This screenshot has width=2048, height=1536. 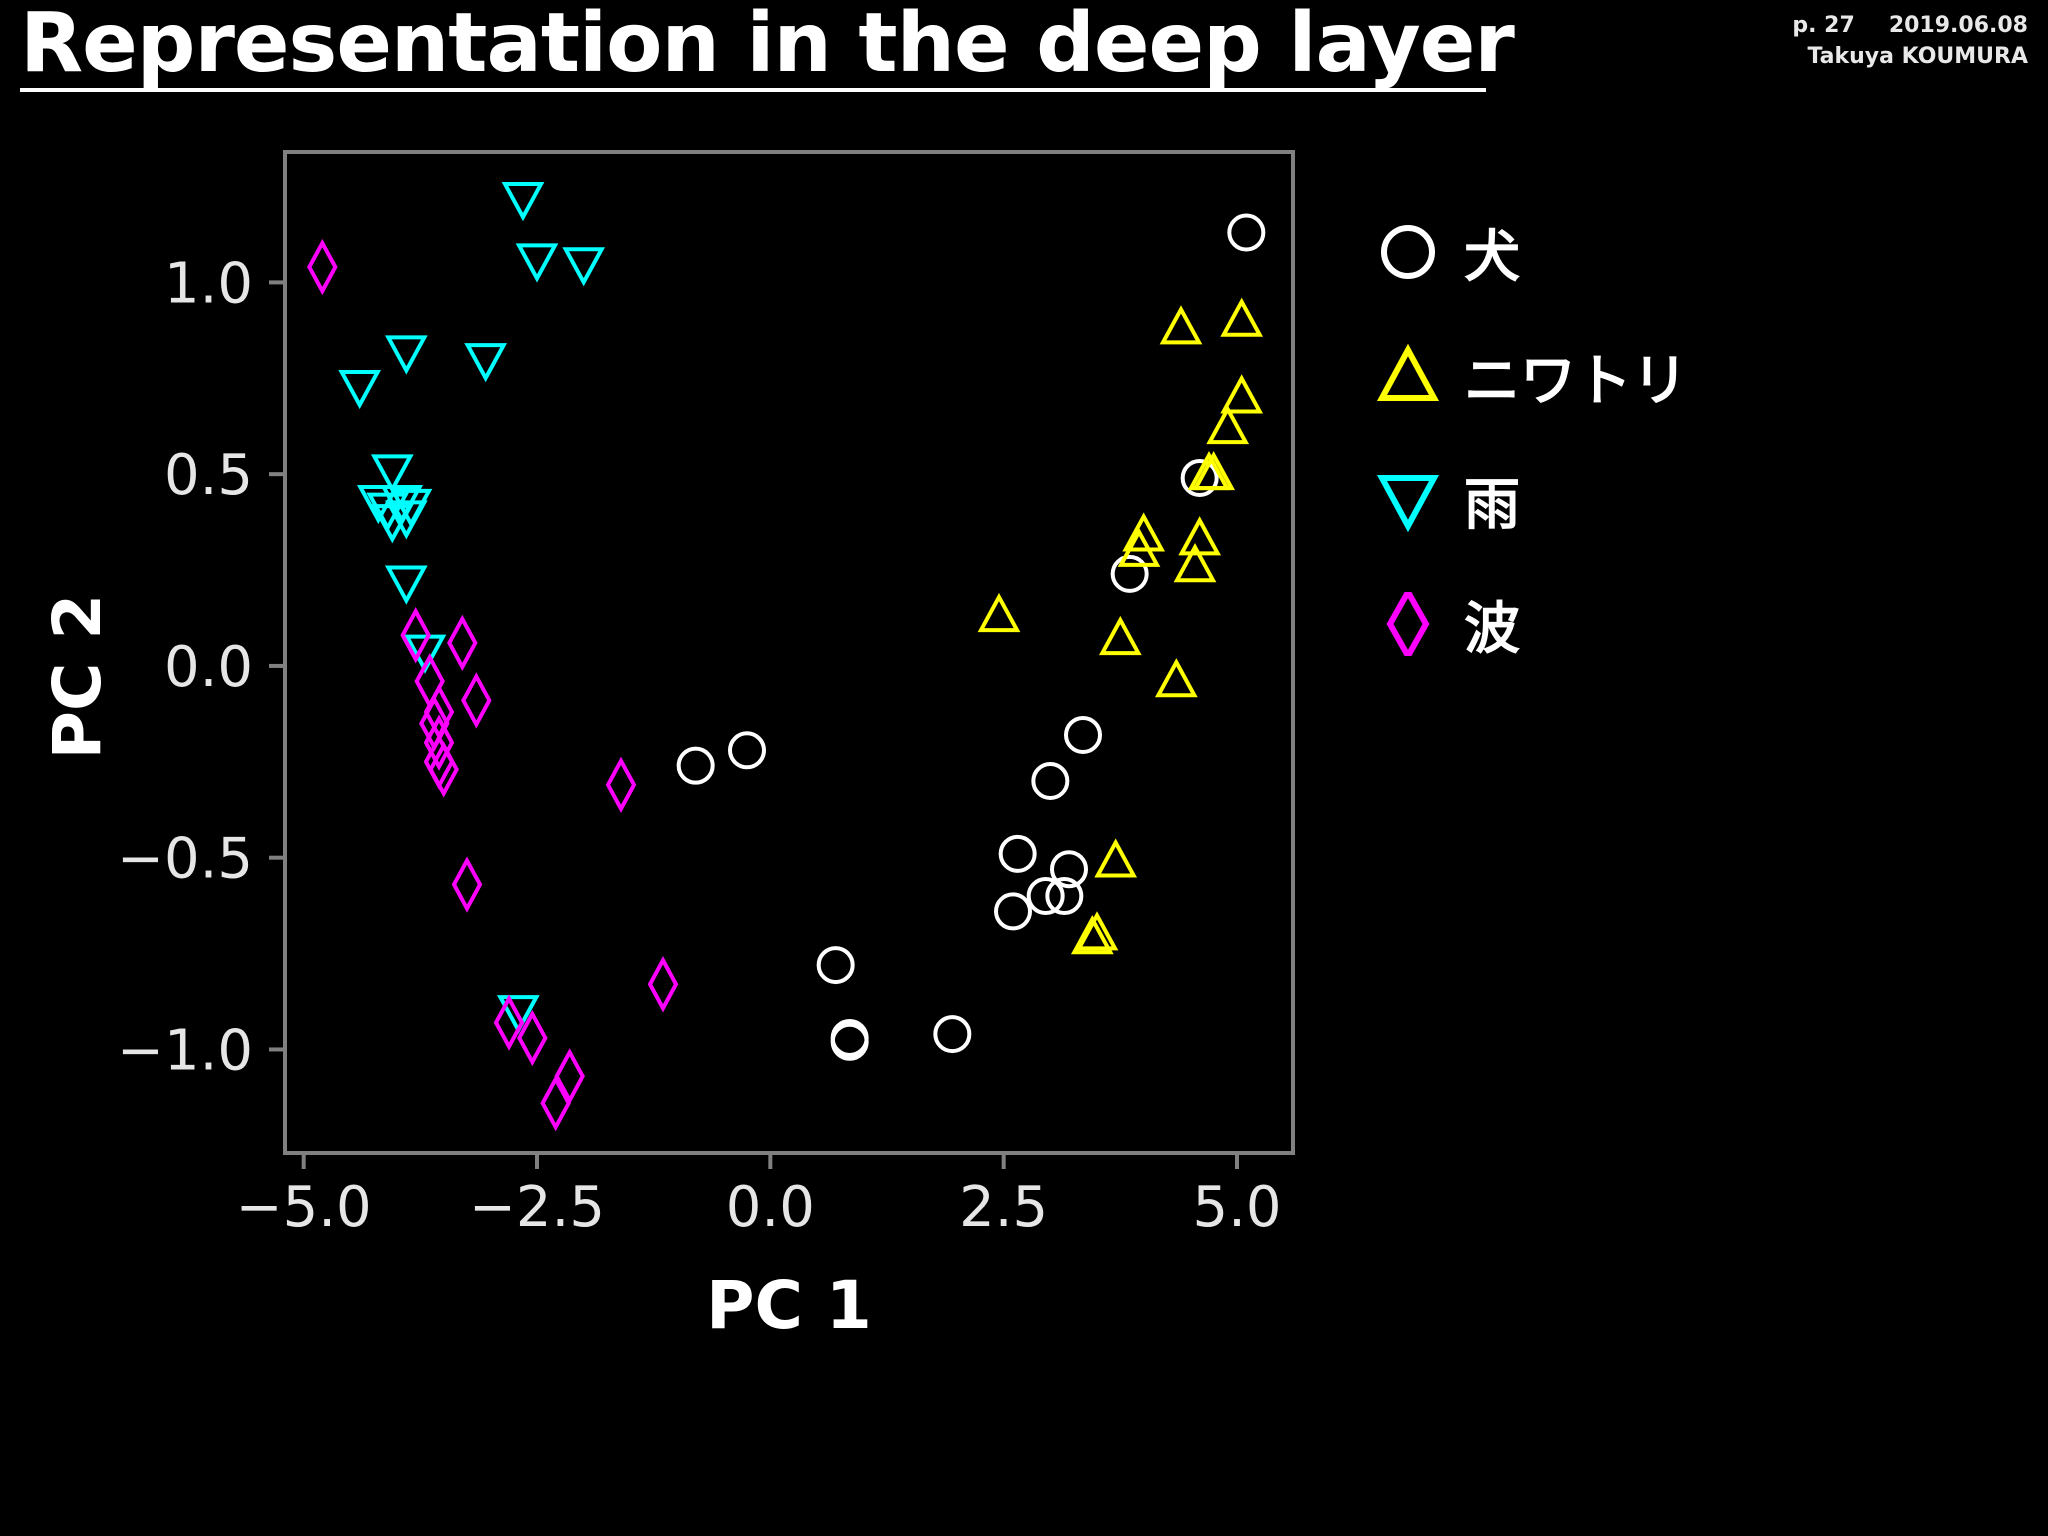 What do you see at coordinates (208, 667) in the screenshot?
I see `y-tick-label: 0.0` at bounding box center [208, 667].